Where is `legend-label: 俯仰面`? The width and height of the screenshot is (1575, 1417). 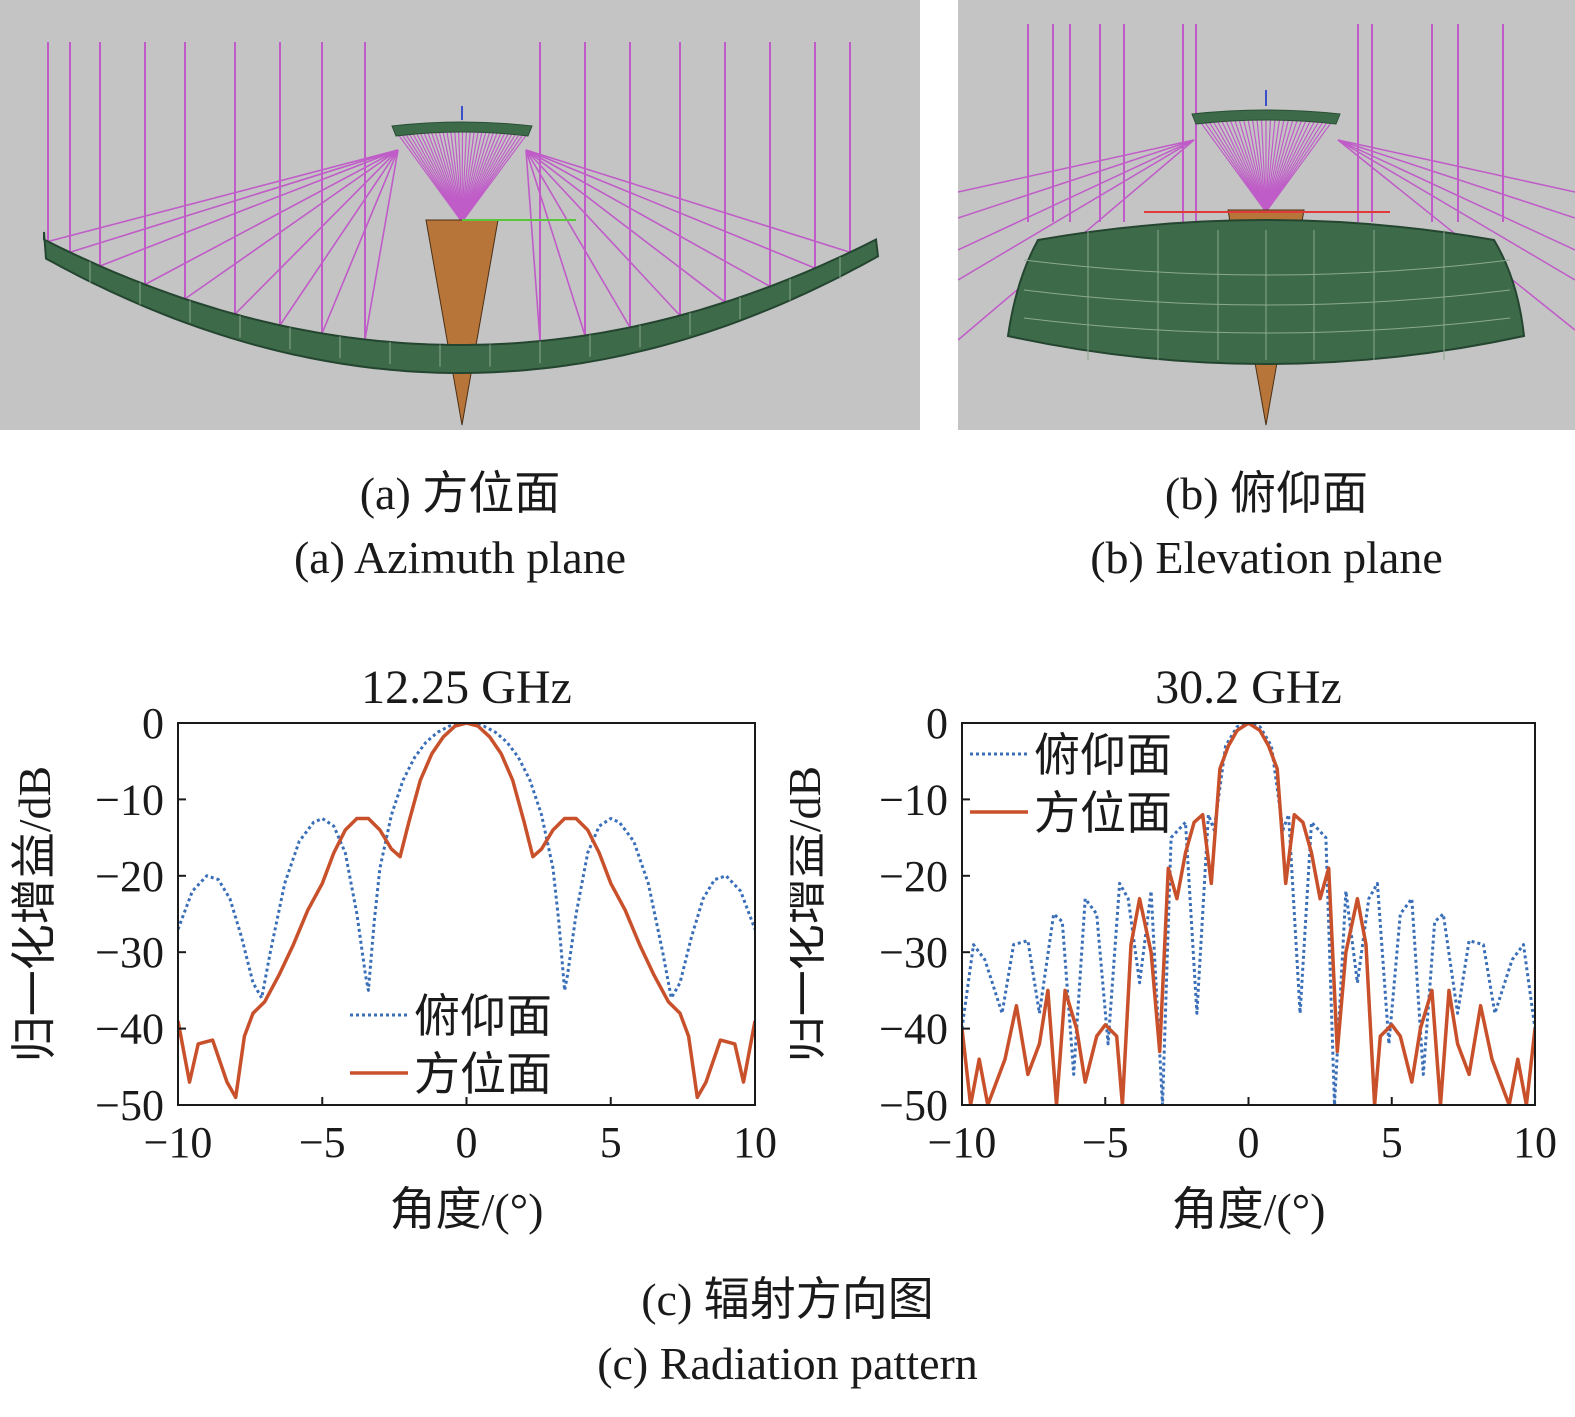
legend-label: 俯仰面 is located at coordinates (483, 1016).